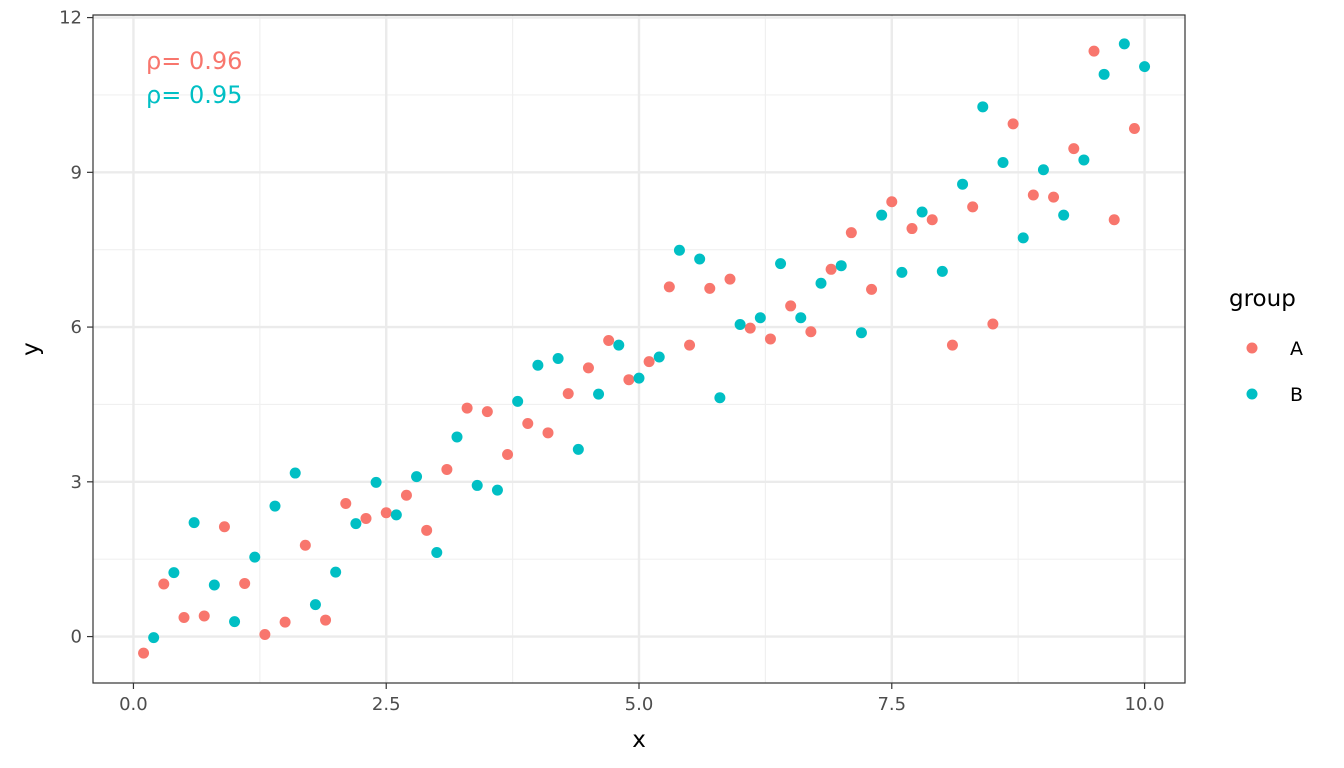  Describe the element at coordinates (194, 95) in the screenshot. I see `correlation-label-b: ρ= 0.95` at that location.